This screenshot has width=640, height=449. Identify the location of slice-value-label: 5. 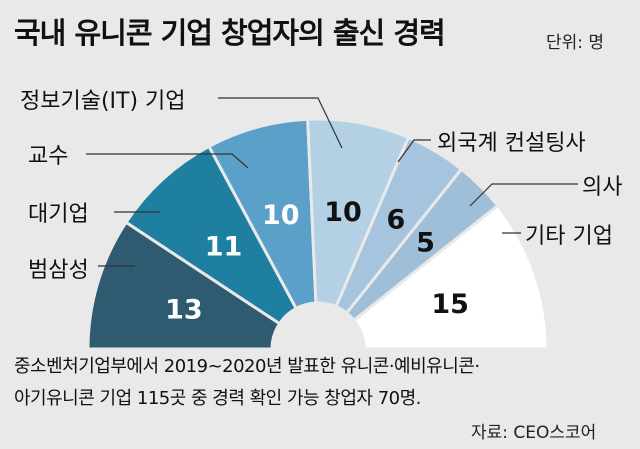
(425, 243).